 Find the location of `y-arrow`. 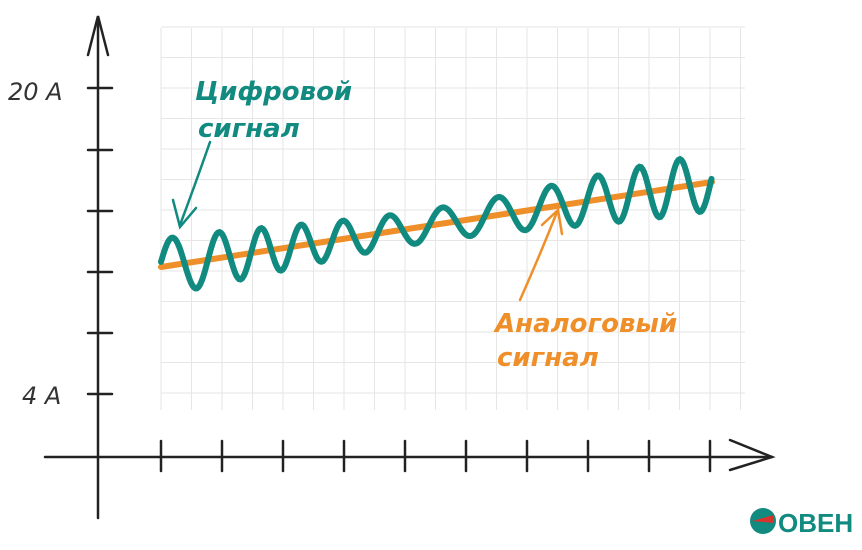

y-arrow is located at coordinates (98, 36).